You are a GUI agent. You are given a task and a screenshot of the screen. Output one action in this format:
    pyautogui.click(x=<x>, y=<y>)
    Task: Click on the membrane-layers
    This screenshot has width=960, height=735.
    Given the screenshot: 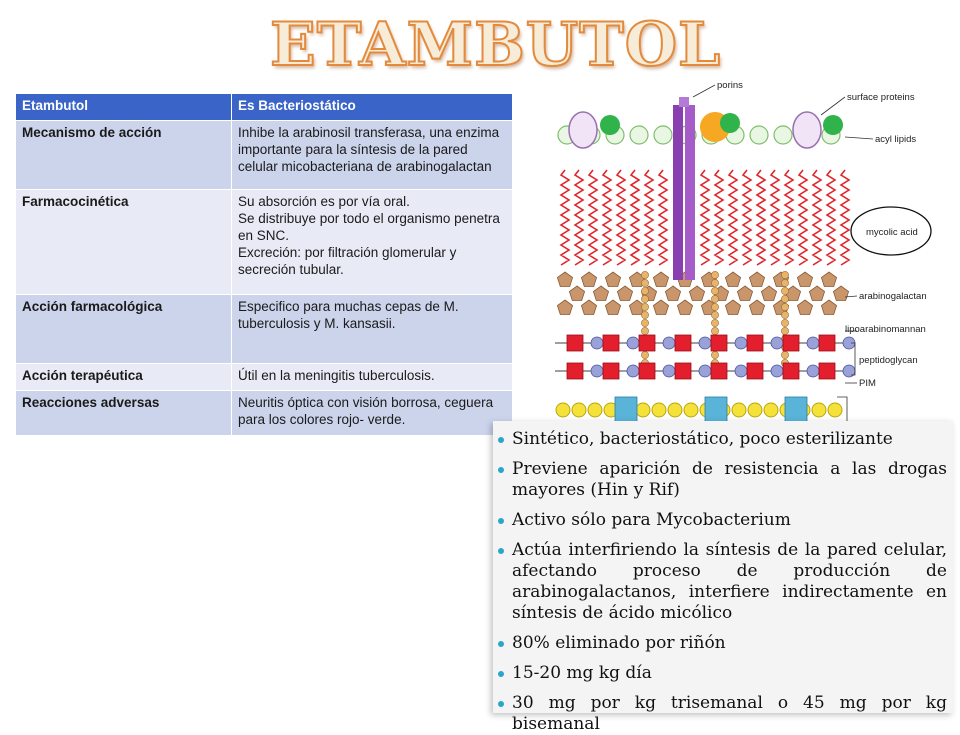 What is the action you would take?
    pyautogui.click(x=705, y=277)
    